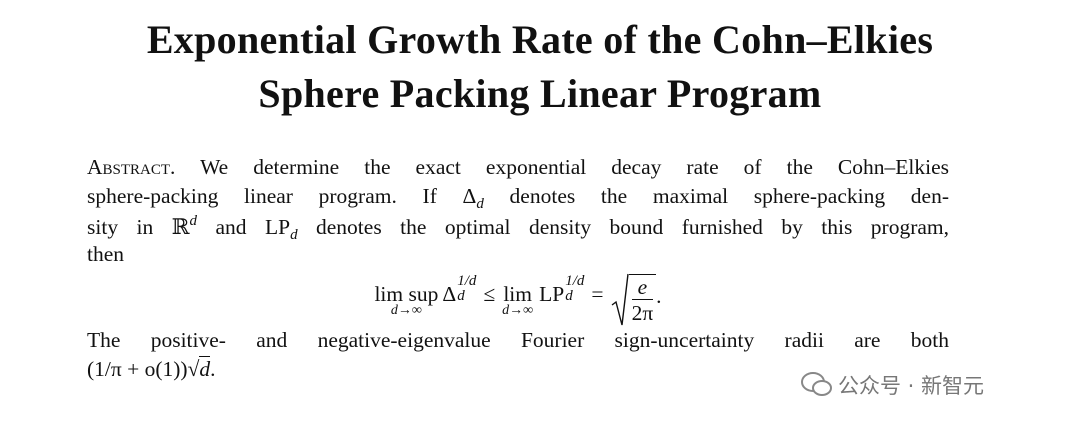 This screenshot has height=428, width=1080. I want to click on text: denotes the maximal sphere-packing den-, so click(716, 196).